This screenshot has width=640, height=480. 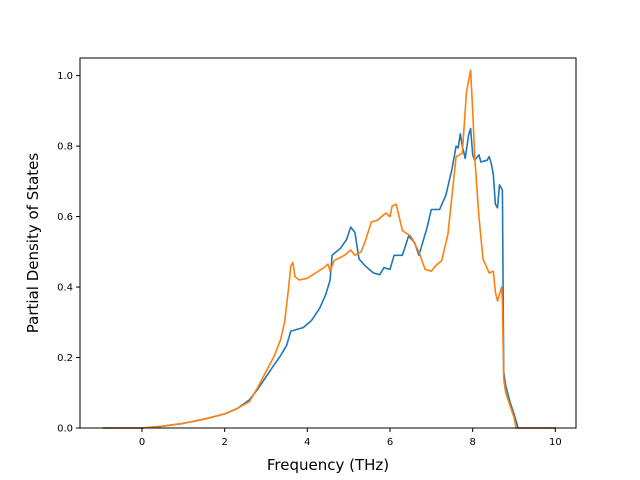 I want to click on y-axis-title: Partial Density of States, so click(x=33, y=243).